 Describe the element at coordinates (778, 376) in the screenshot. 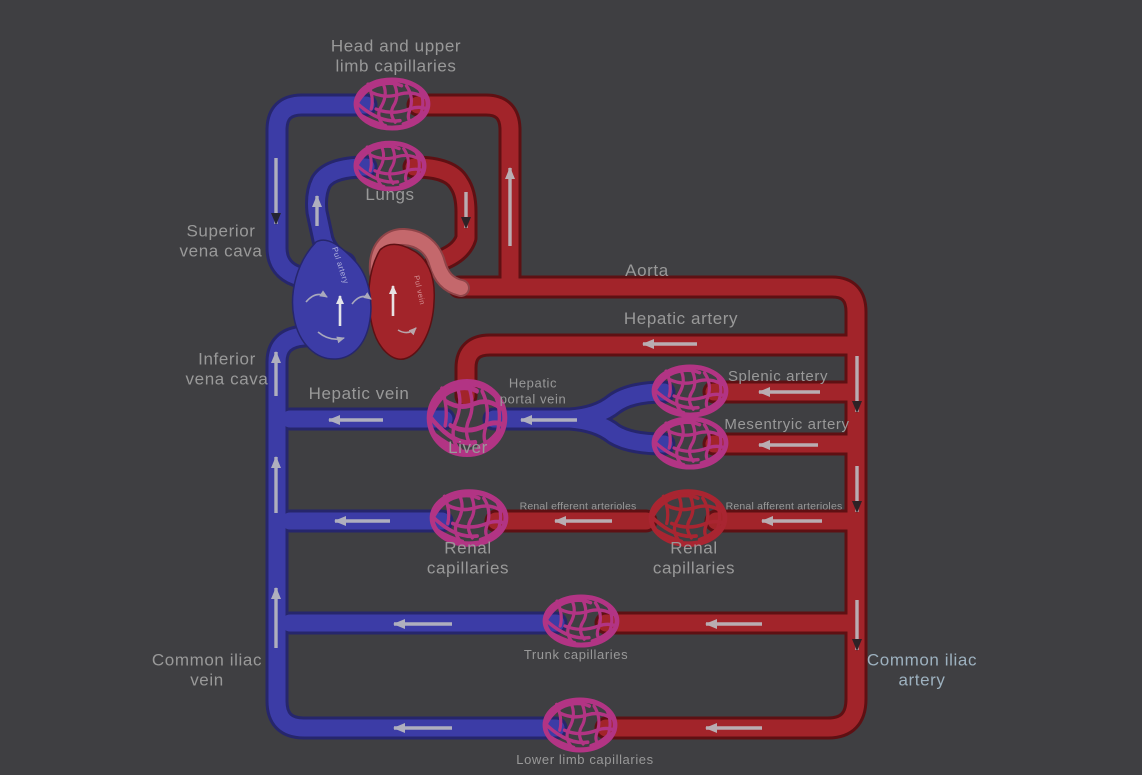

I see `label-splenic-artery: Splenic artery` at that location.